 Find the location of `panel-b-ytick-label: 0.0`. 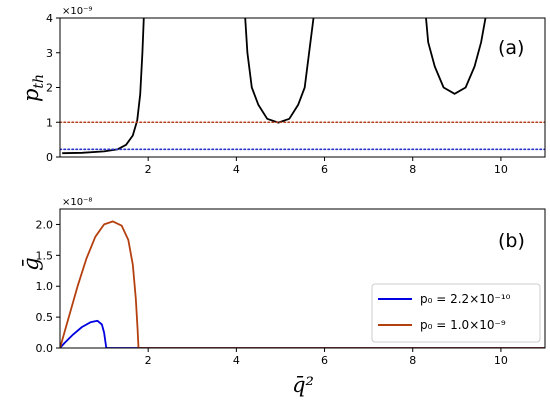

panel-b-ytick-label: 0.0 is located at coordinates (45, 348).